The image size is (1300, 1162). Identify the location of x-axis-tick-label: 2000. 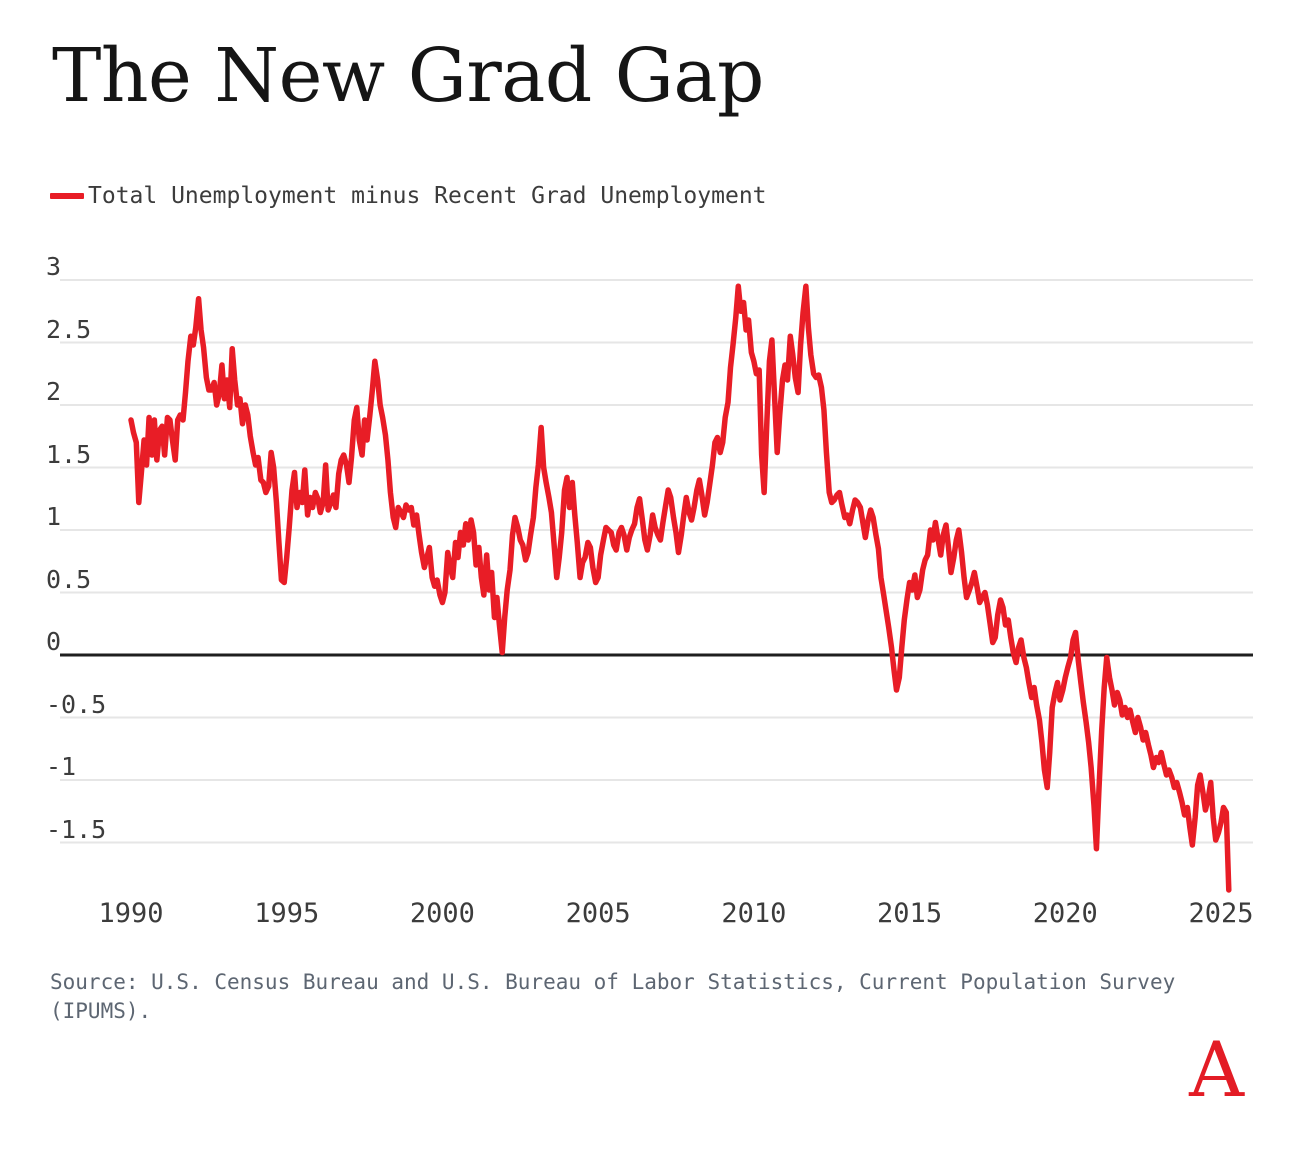
(442, 913).